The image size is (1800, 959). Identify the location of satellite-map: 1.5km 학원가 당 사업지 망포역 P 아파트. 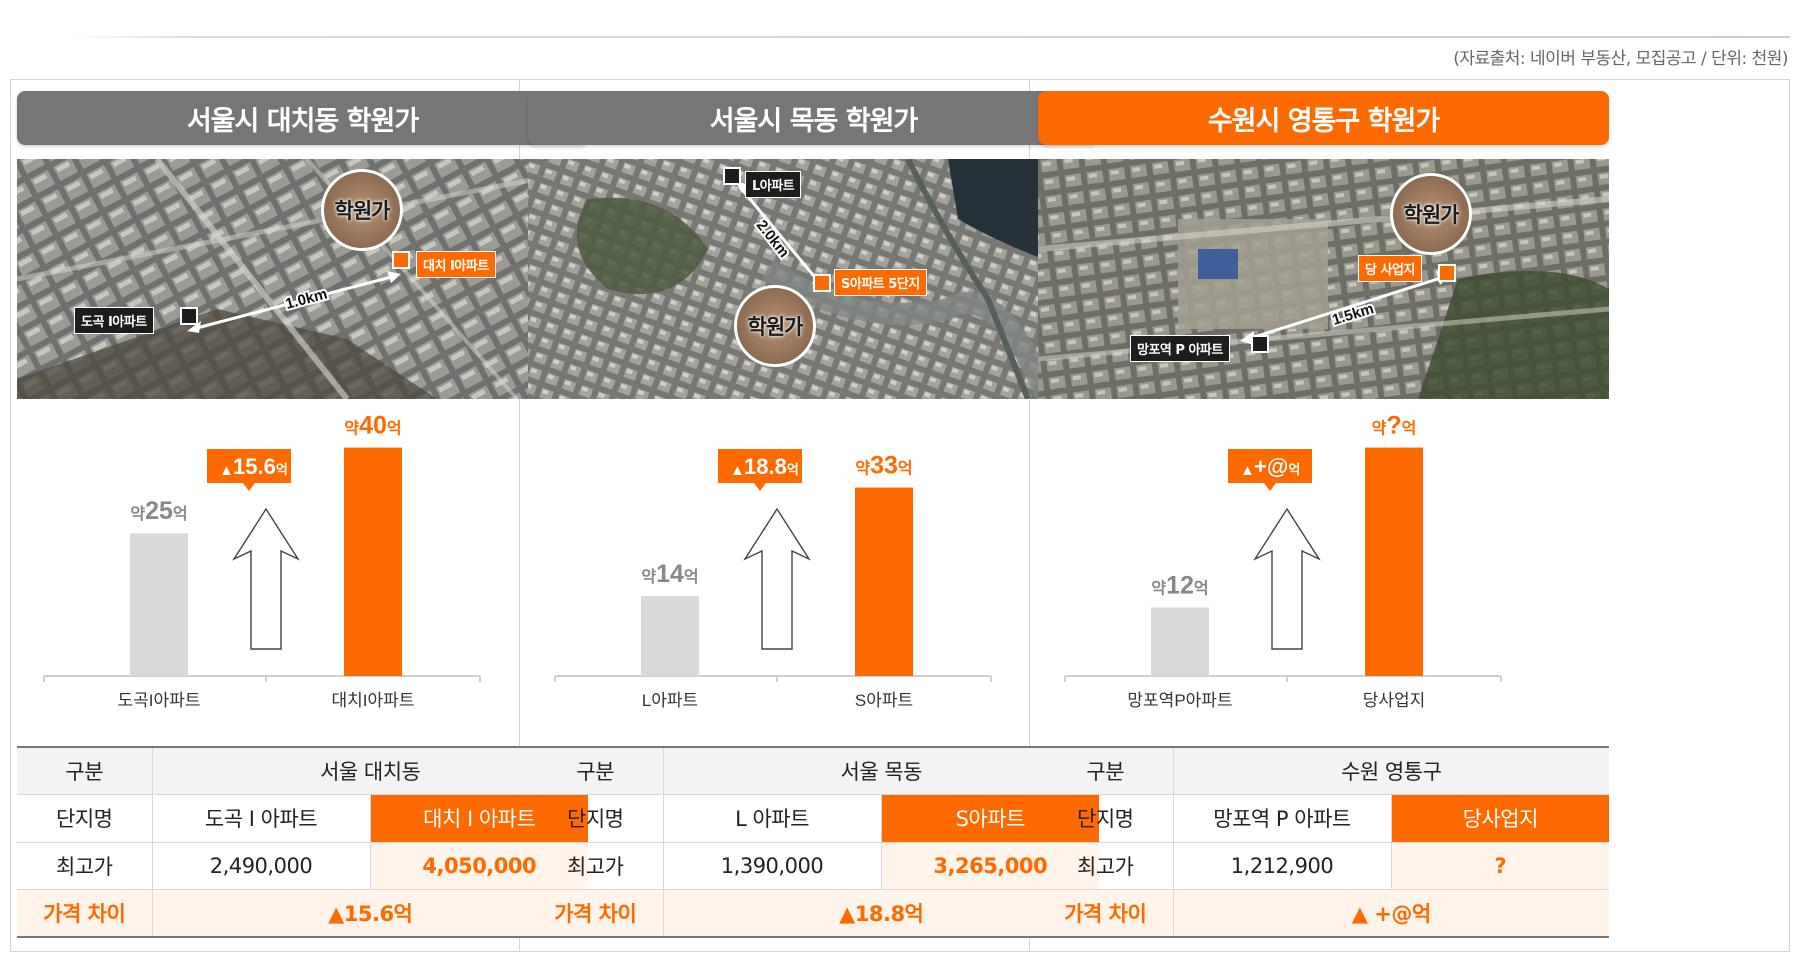
(1323, 279).